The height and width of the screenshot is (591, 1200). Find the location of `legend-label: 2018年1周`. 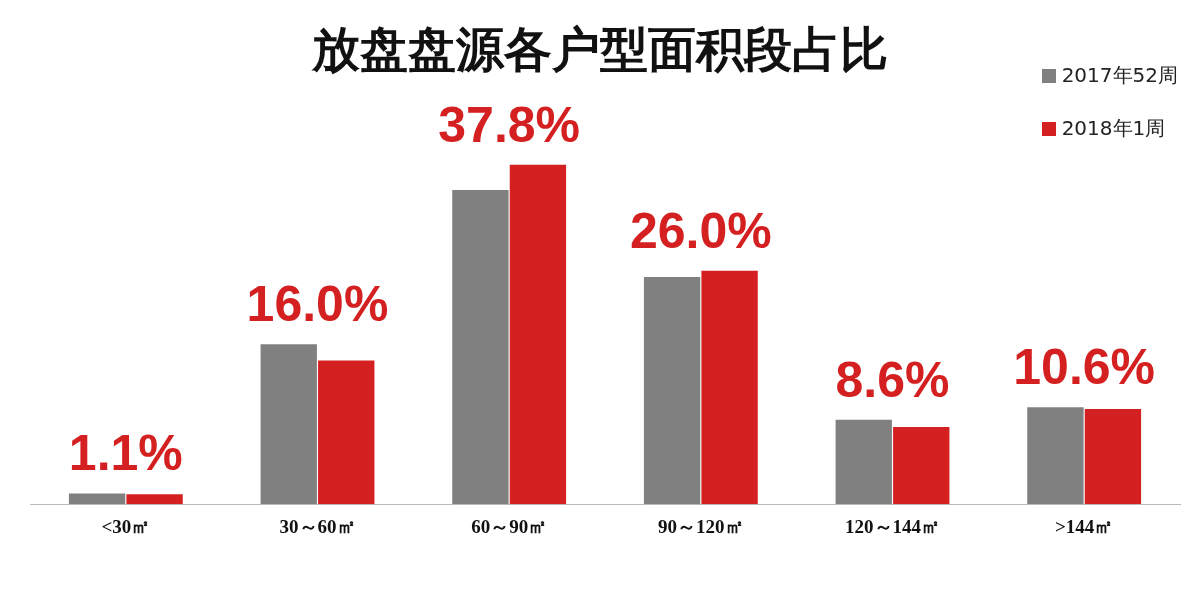

legend-label: 2018年1周 is located at coordinates (1113, 128).